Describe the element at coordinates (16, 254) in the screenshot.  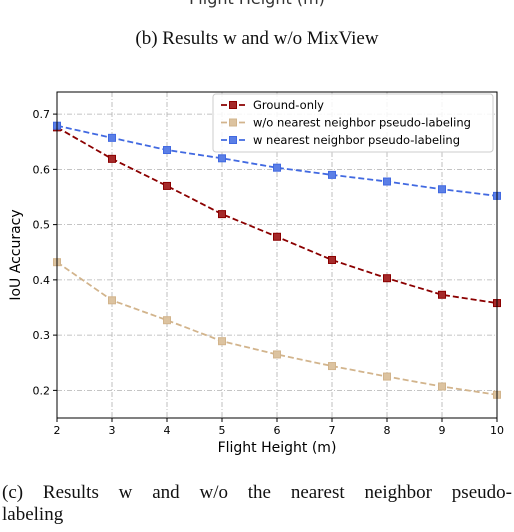
I see `y-axis-label: IoU Accuracy` at that location.